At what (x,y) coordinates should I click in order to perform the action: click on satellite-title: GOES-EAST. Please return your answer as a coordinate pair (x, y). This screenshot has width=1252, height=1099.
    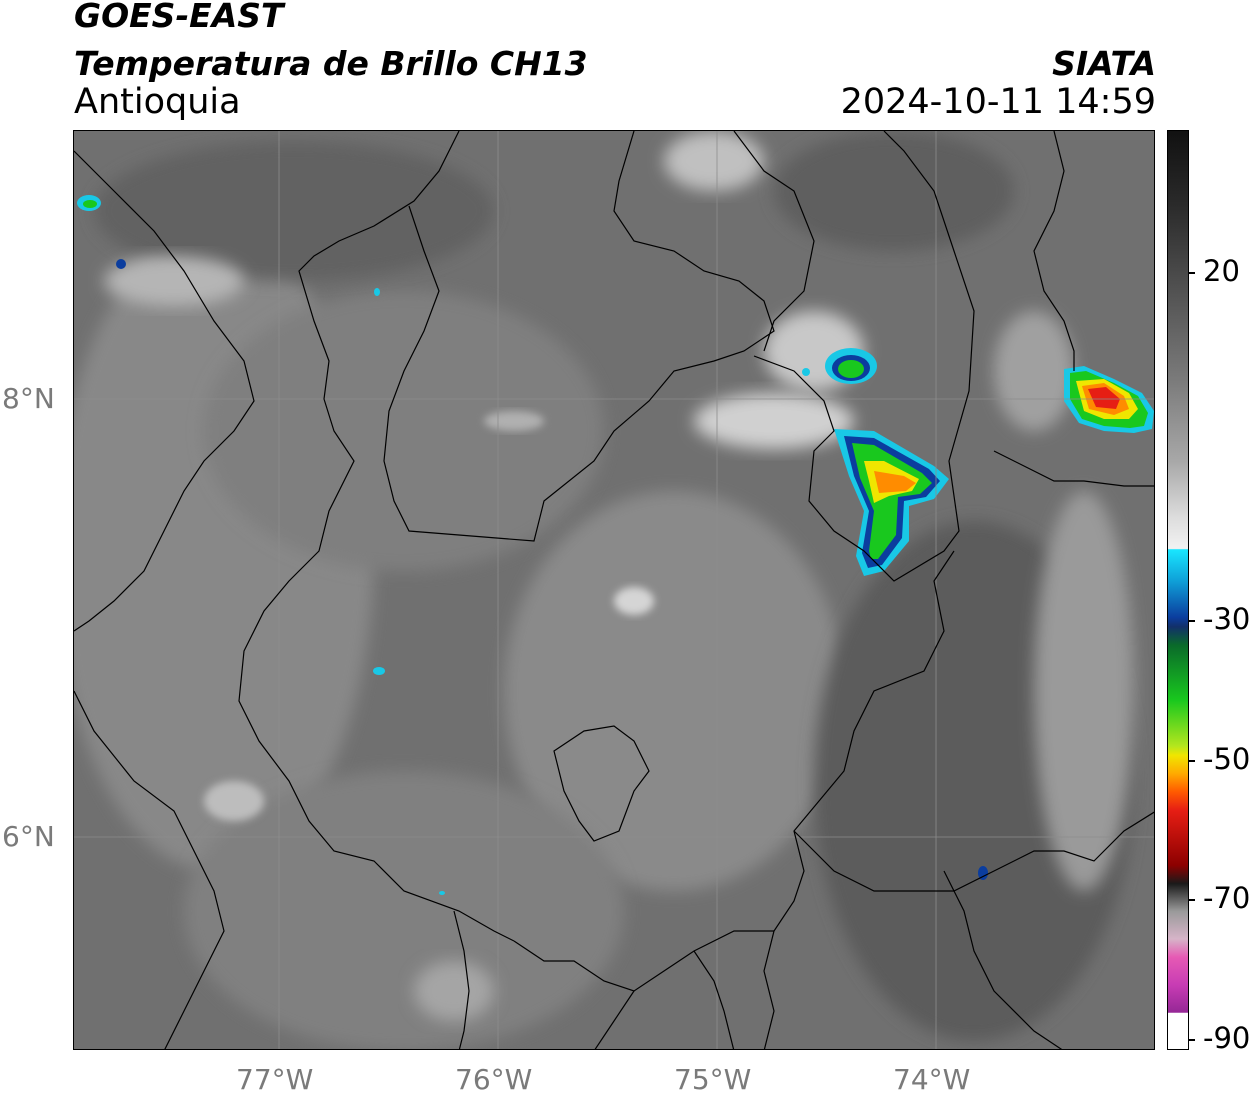
    Looking at the image, I should click on (179, 17).